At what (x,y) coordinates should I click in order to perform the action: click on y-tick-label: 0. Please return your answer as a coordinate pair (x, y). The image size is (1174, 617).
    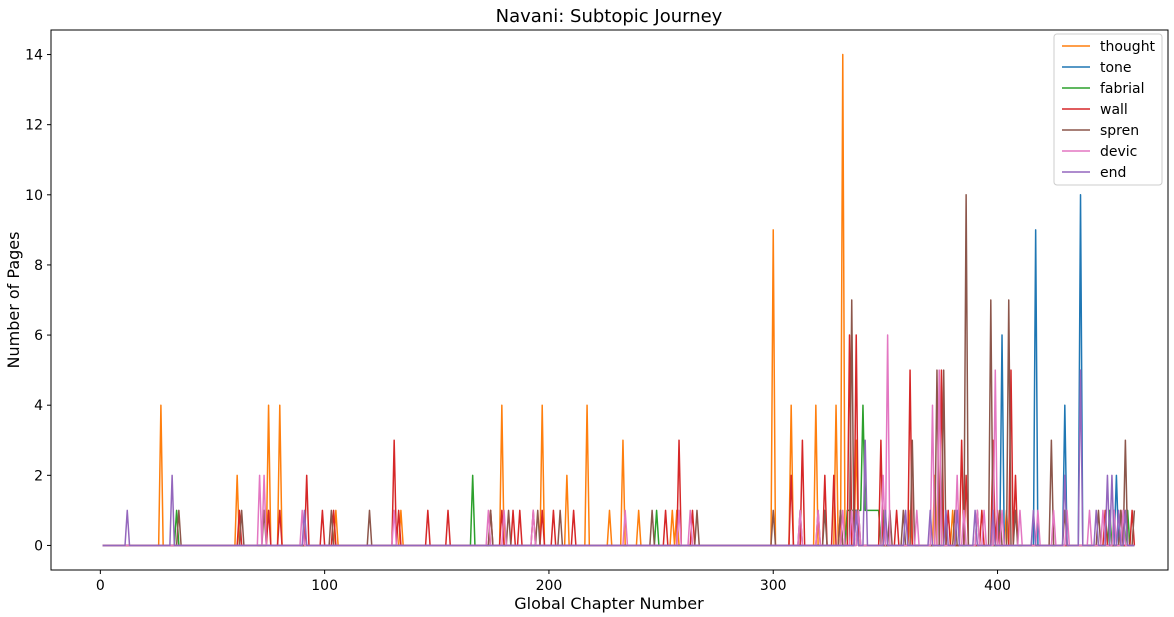
    Looking at the image, I should click on (38, 546).